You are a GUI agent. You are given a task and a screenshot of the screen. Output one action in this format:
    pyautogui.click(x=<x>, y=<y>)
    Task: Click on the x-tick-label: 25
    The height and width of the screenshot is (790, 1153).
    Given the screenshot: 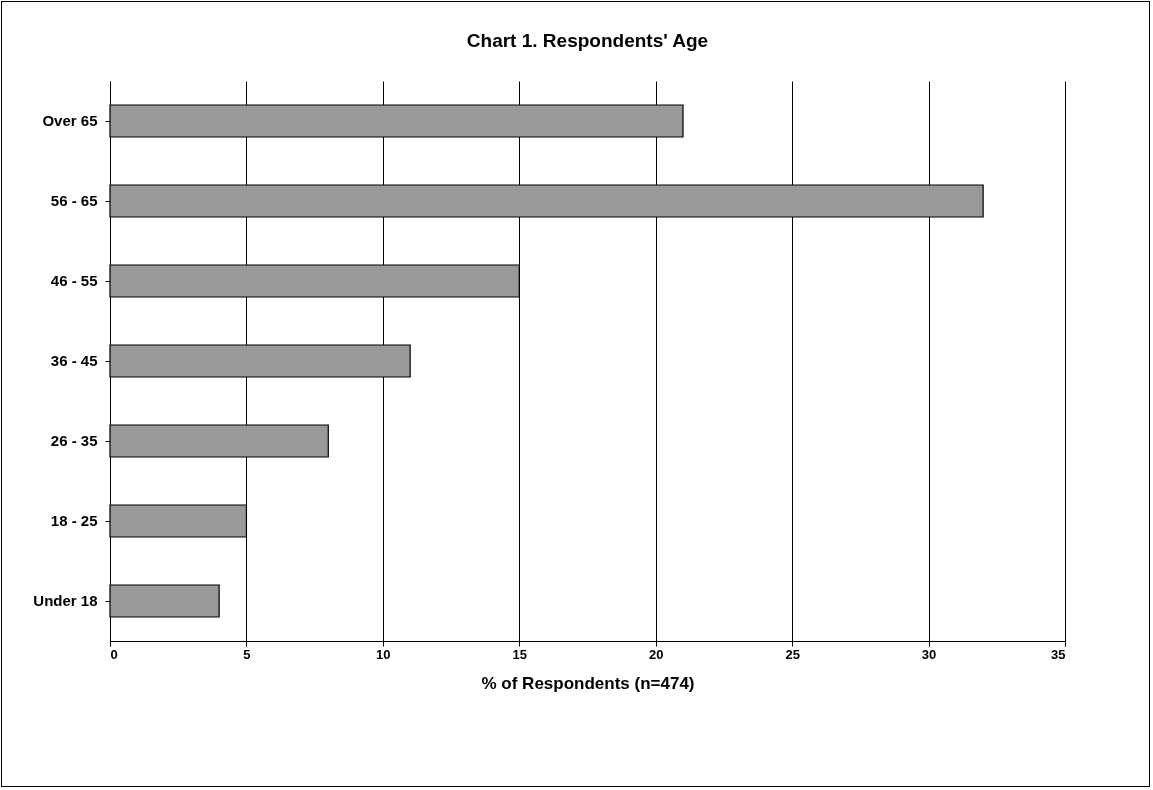 What is the action you would take?
    pyautogui.click(x=792, y=654)
    